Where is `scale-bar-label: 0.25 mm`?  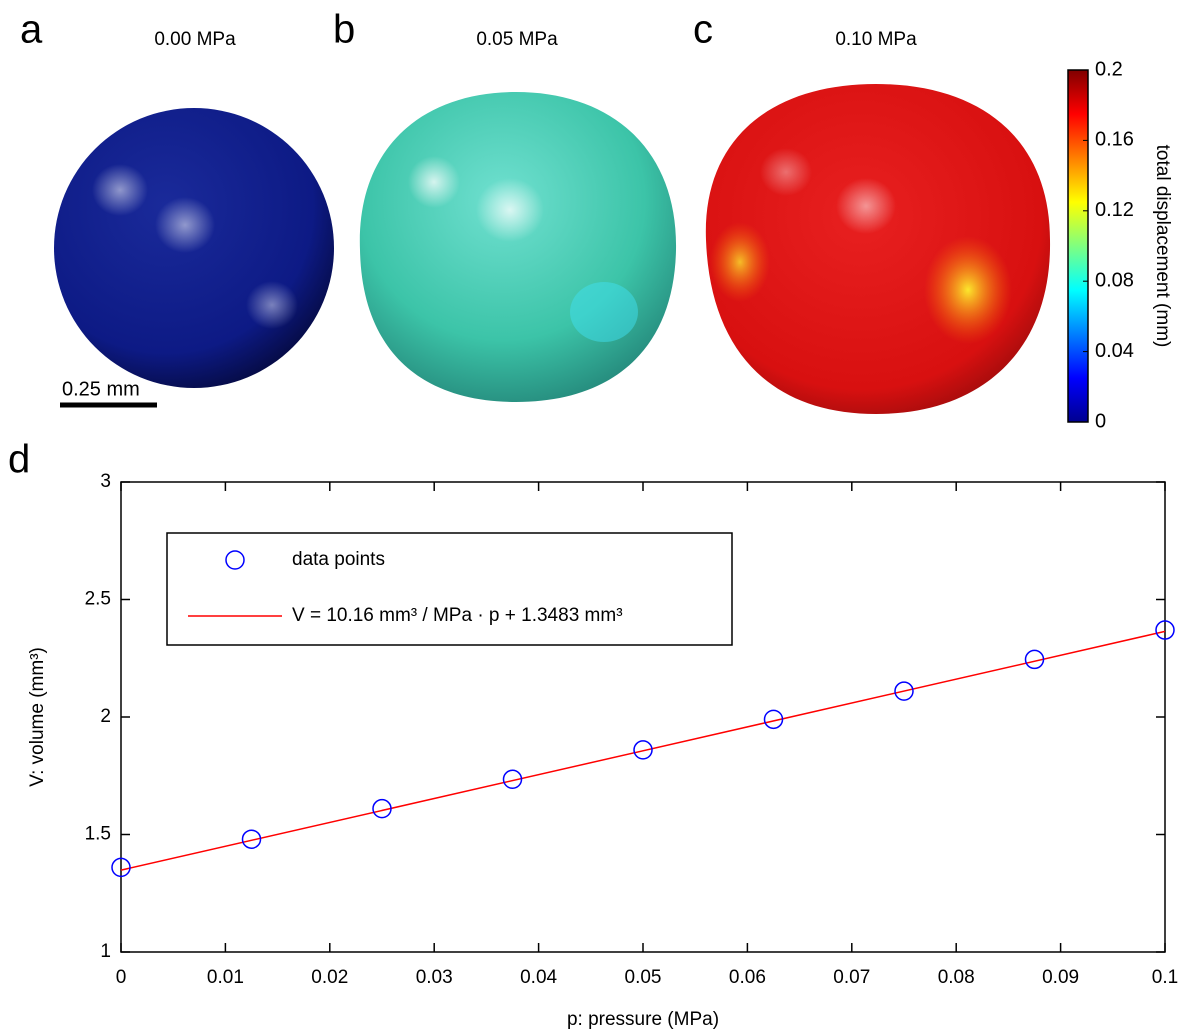 scale-bar-label: 0.25 mm is located at coordinates (101, 389).